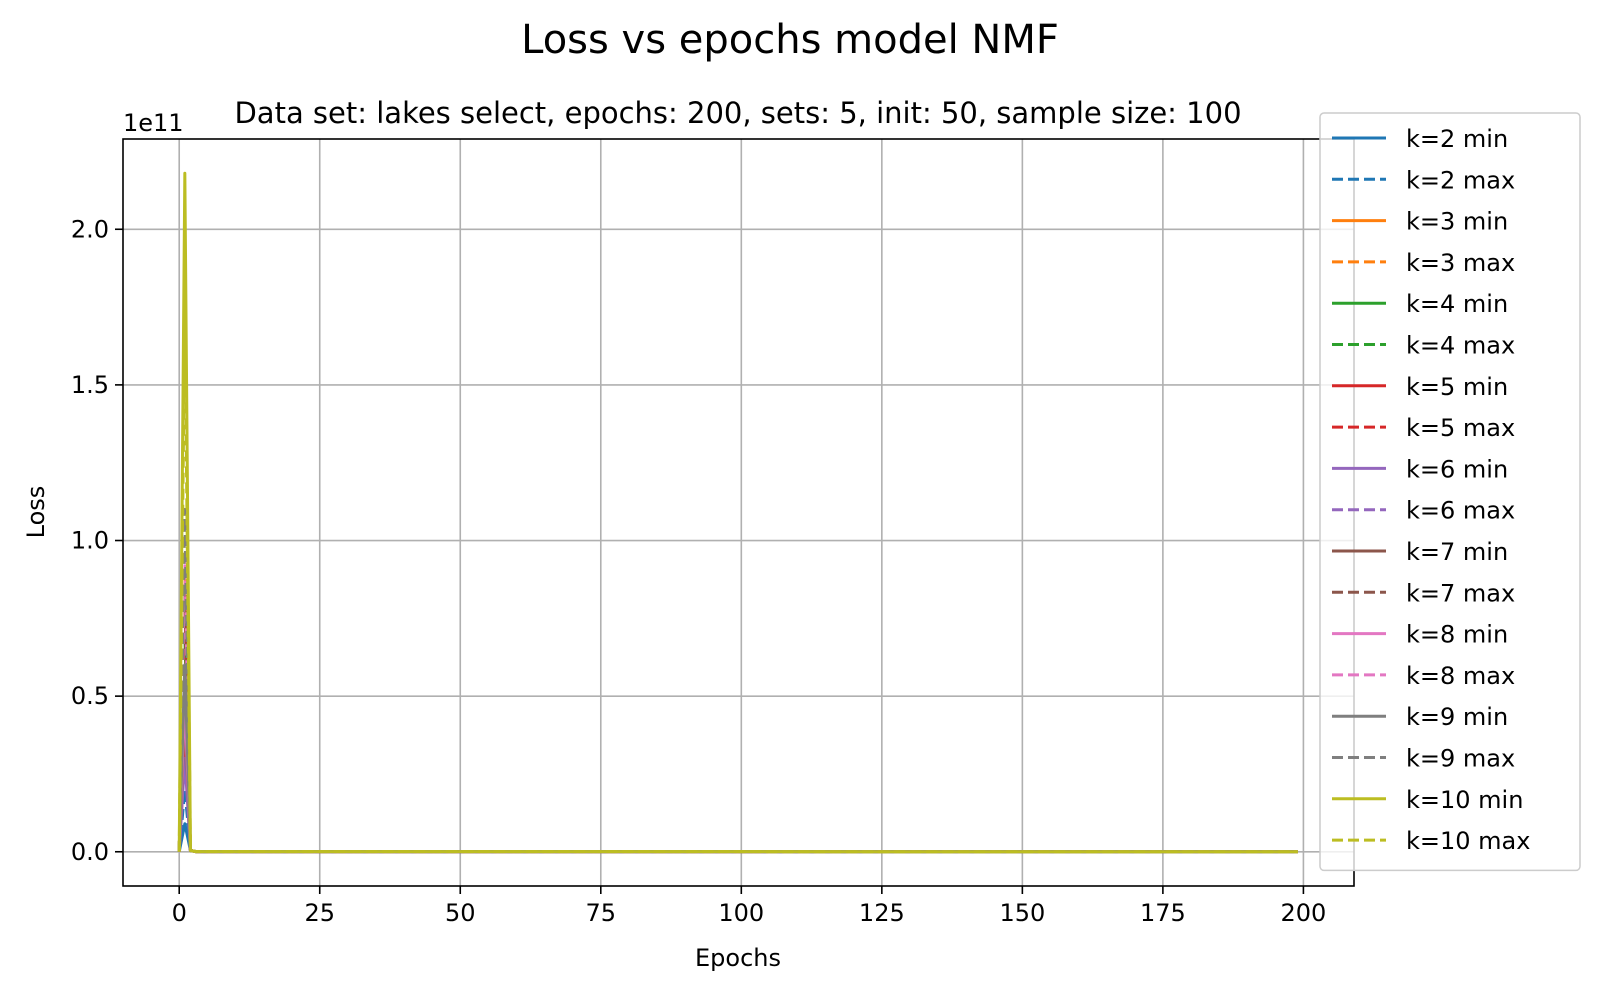 The height and width of the screenshot is (992, 1598). I want to click on legend-entry: k=9 min, so click(1457, 717).